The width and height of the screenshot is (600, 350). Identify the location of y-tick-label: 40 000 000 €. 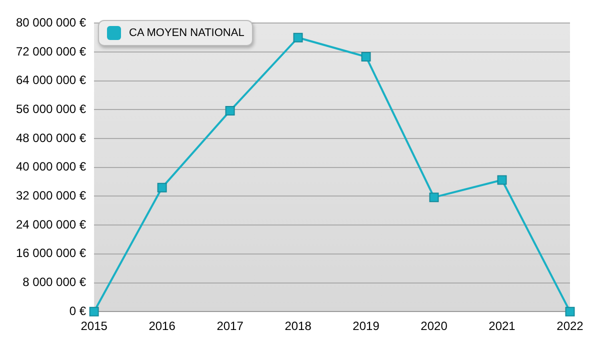
(51, 167).